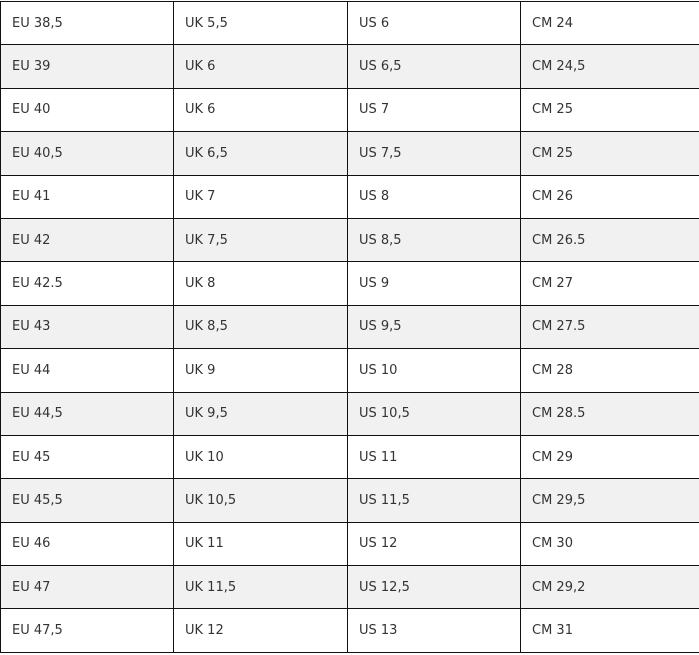  I want to click on us-size-cell: US 11,5, so click(434, 500).